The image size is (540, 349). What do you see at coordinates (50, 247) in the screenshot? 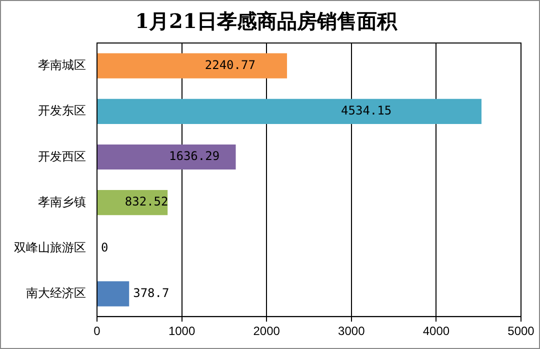
I see `y-tick-label: 双峰山旅游区` at bounding box center [50, 247].